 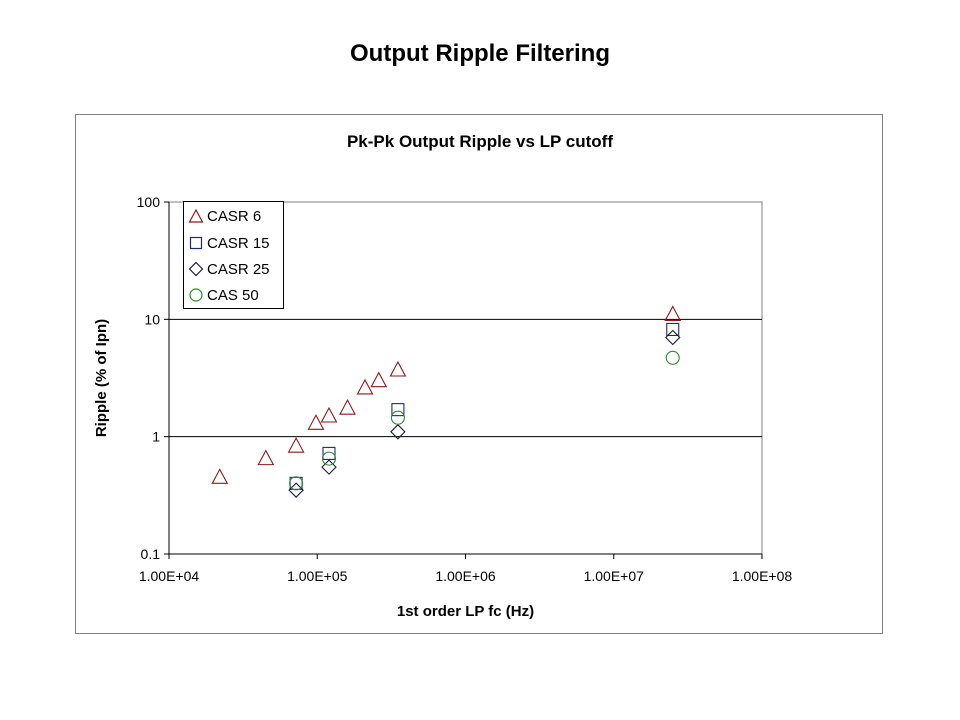 I want to click on legend-item-cas50: CAS 50, so click(x=223, y=295).